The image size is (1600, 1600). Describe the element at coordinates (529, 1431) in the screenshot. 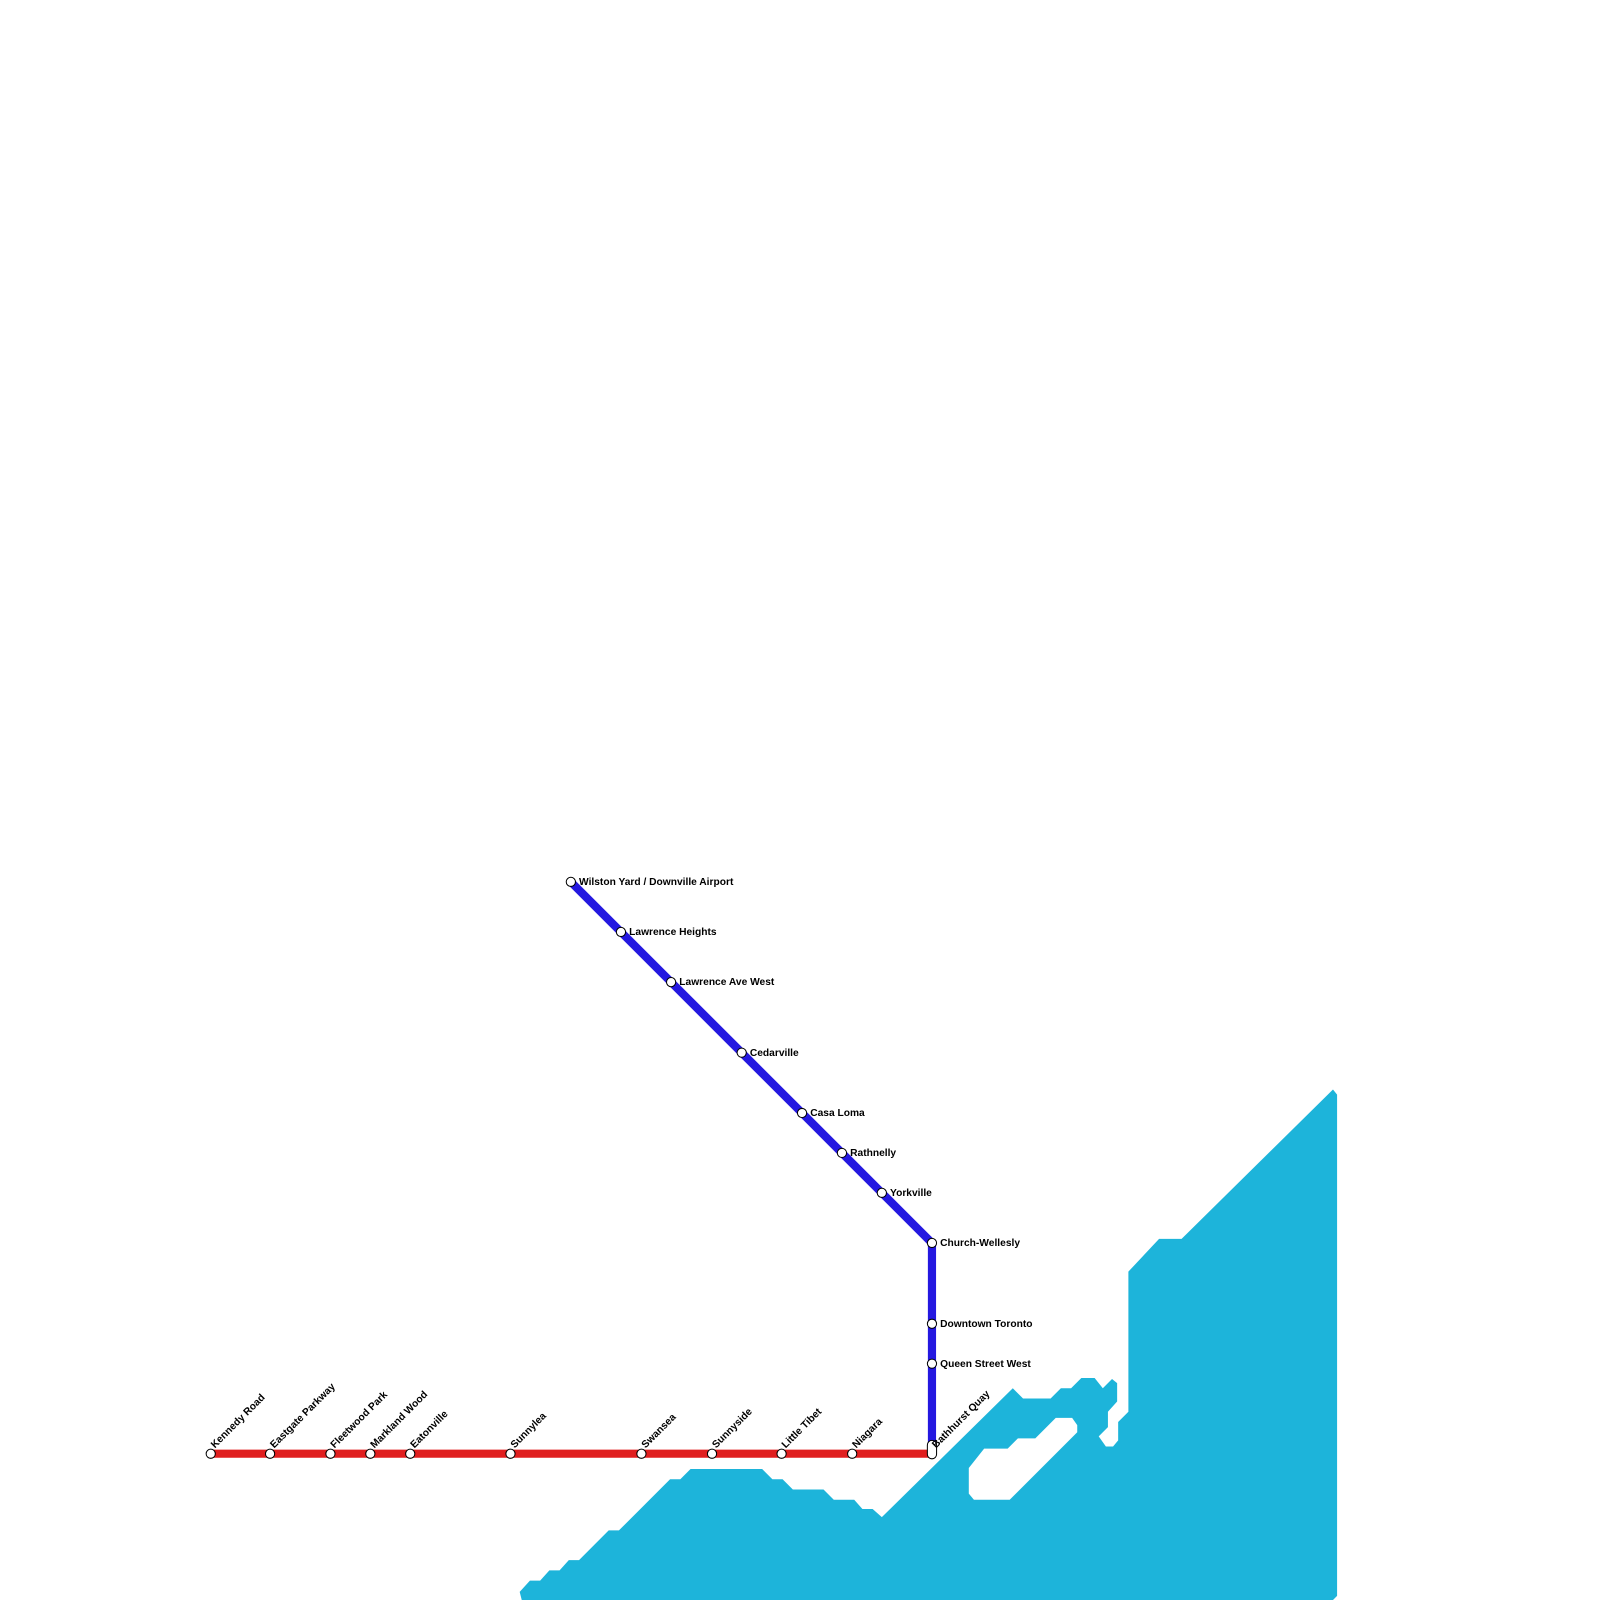

I see `station-label: Sunnylea` at that location.